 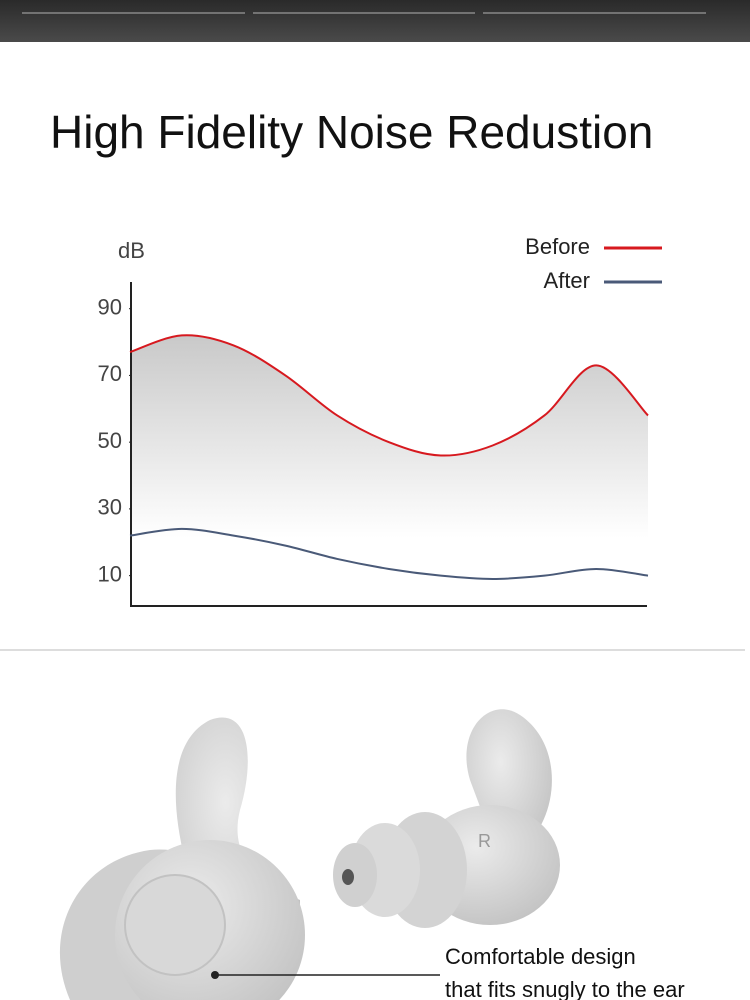 I want to click on caption-line: that fits snugly to the ear, so click(x=565, y=988).